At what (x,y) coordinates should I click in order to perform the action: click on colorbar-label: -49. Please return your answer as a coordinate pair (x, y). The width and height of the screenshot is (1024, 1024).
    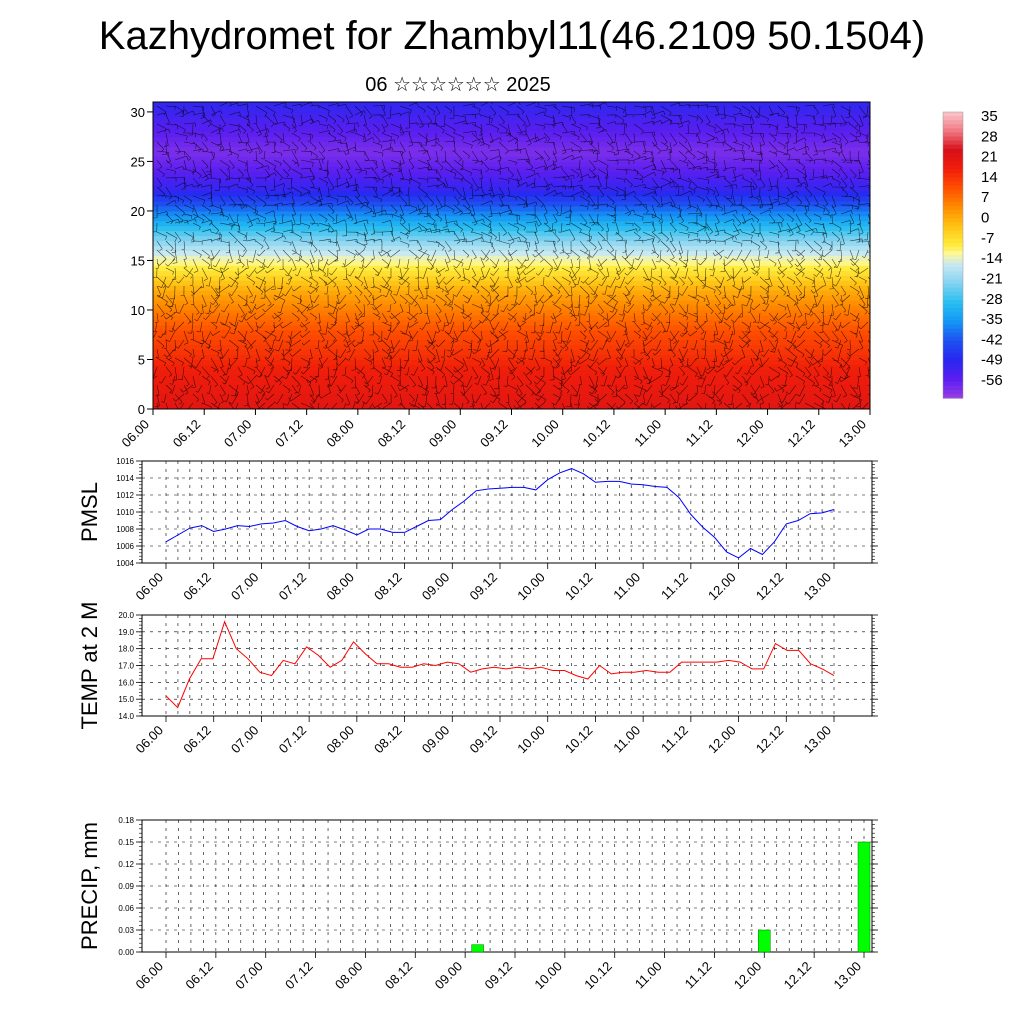
    Looking at the image, I should click on (992, 360).